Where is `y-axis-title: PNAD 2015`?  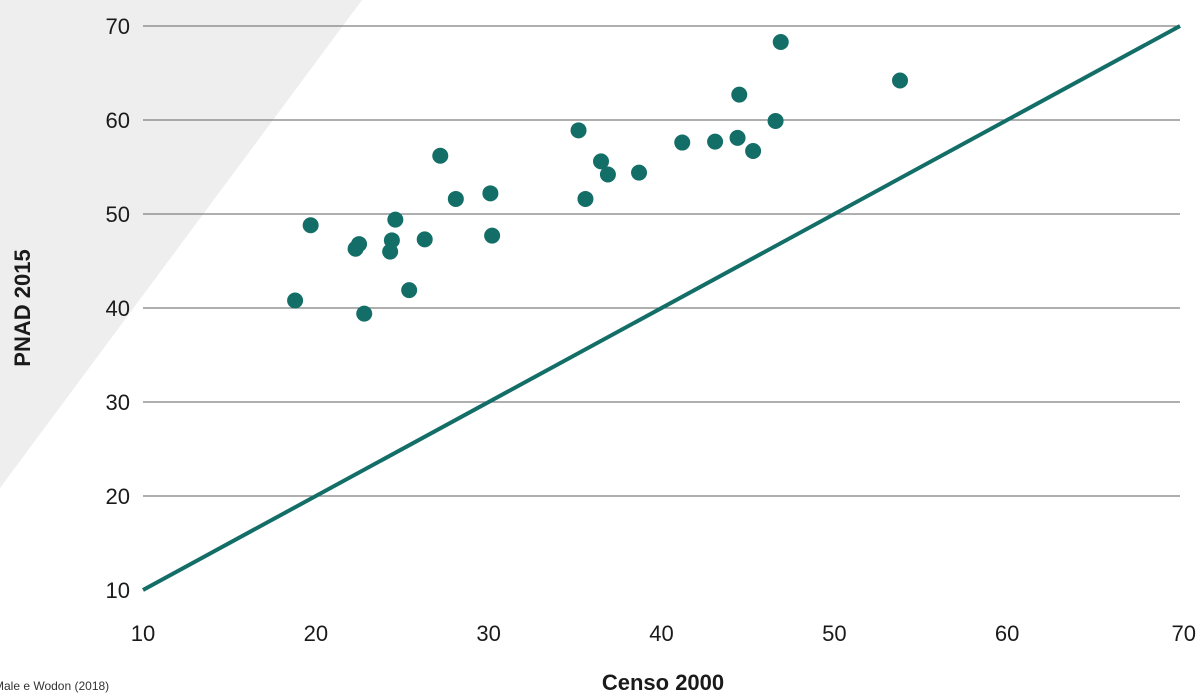
y-axis-title: PNAD 2015 is located at coordinates (22, 307).